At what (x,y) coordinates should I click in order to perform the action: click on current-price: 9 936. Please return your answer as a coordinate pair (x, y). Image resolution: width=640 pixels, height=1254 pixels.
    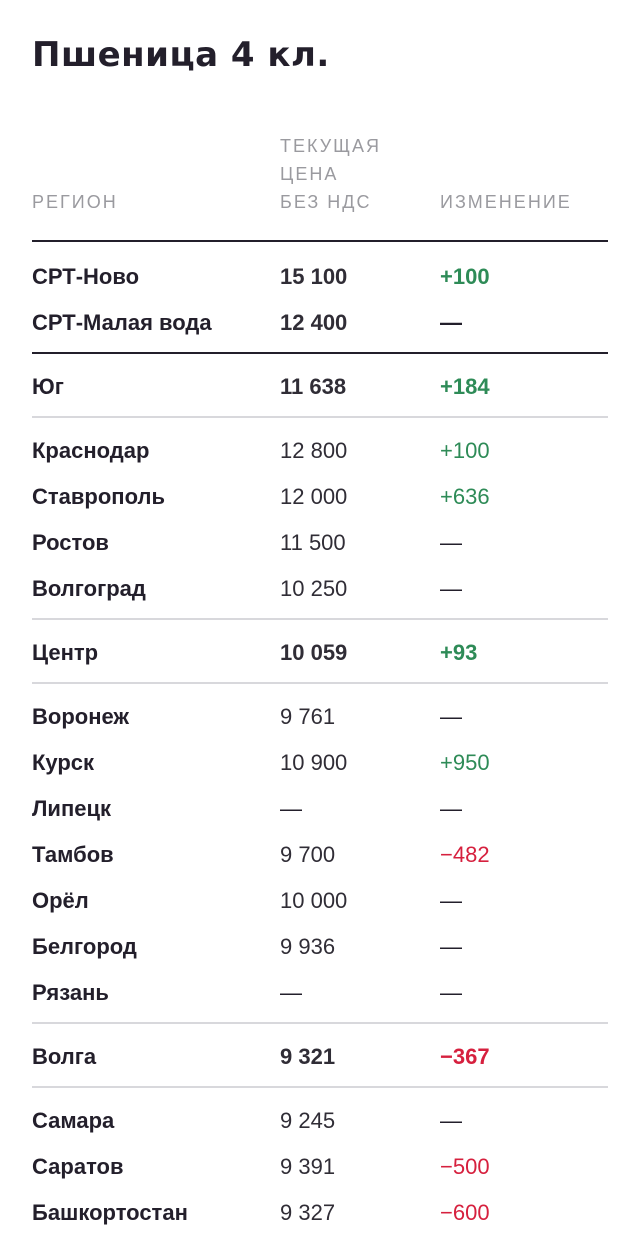
    Looking at the image, I should click on (308, 946).